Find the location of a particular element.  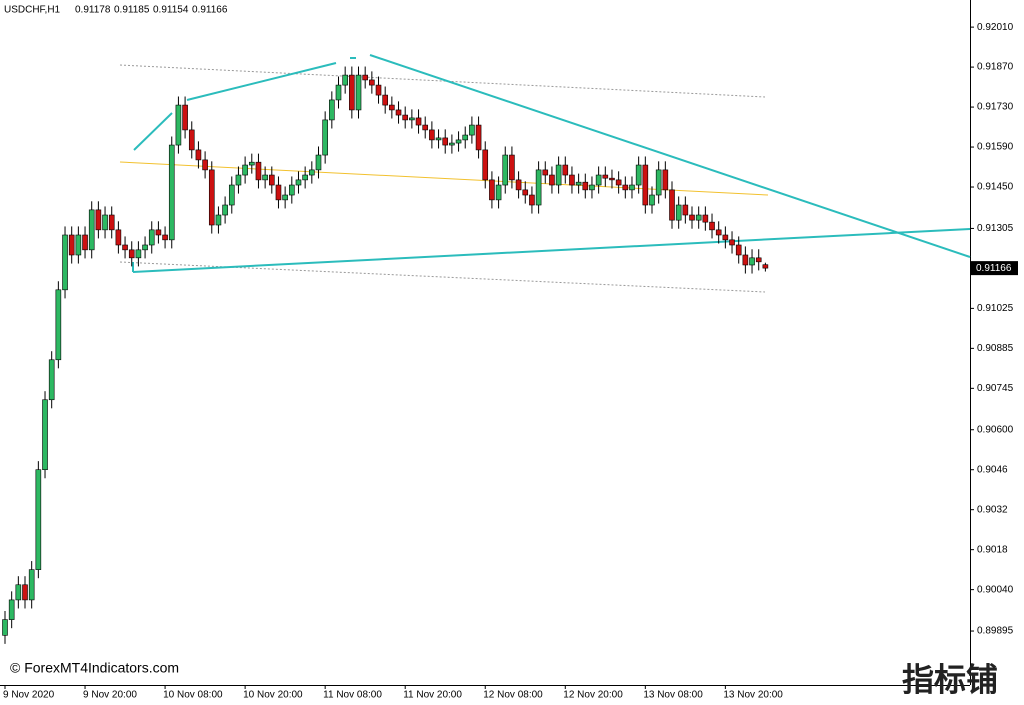

x-tick-label: 10 Nov 20:00 is located at coordinates (273, 695).